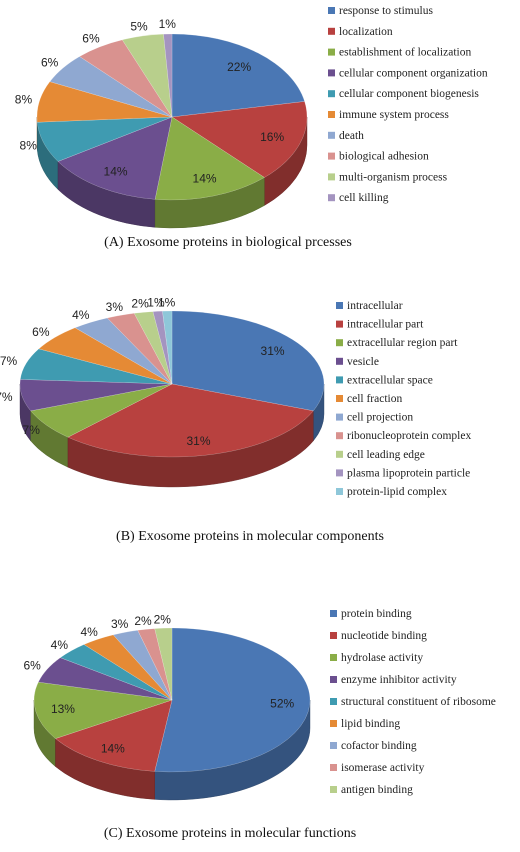 The width and height of the screenshot is (520, 852). Describe the element at coordinates (24, 100) in the screenshot. I see `data-label-1-6: 8%` at that location.